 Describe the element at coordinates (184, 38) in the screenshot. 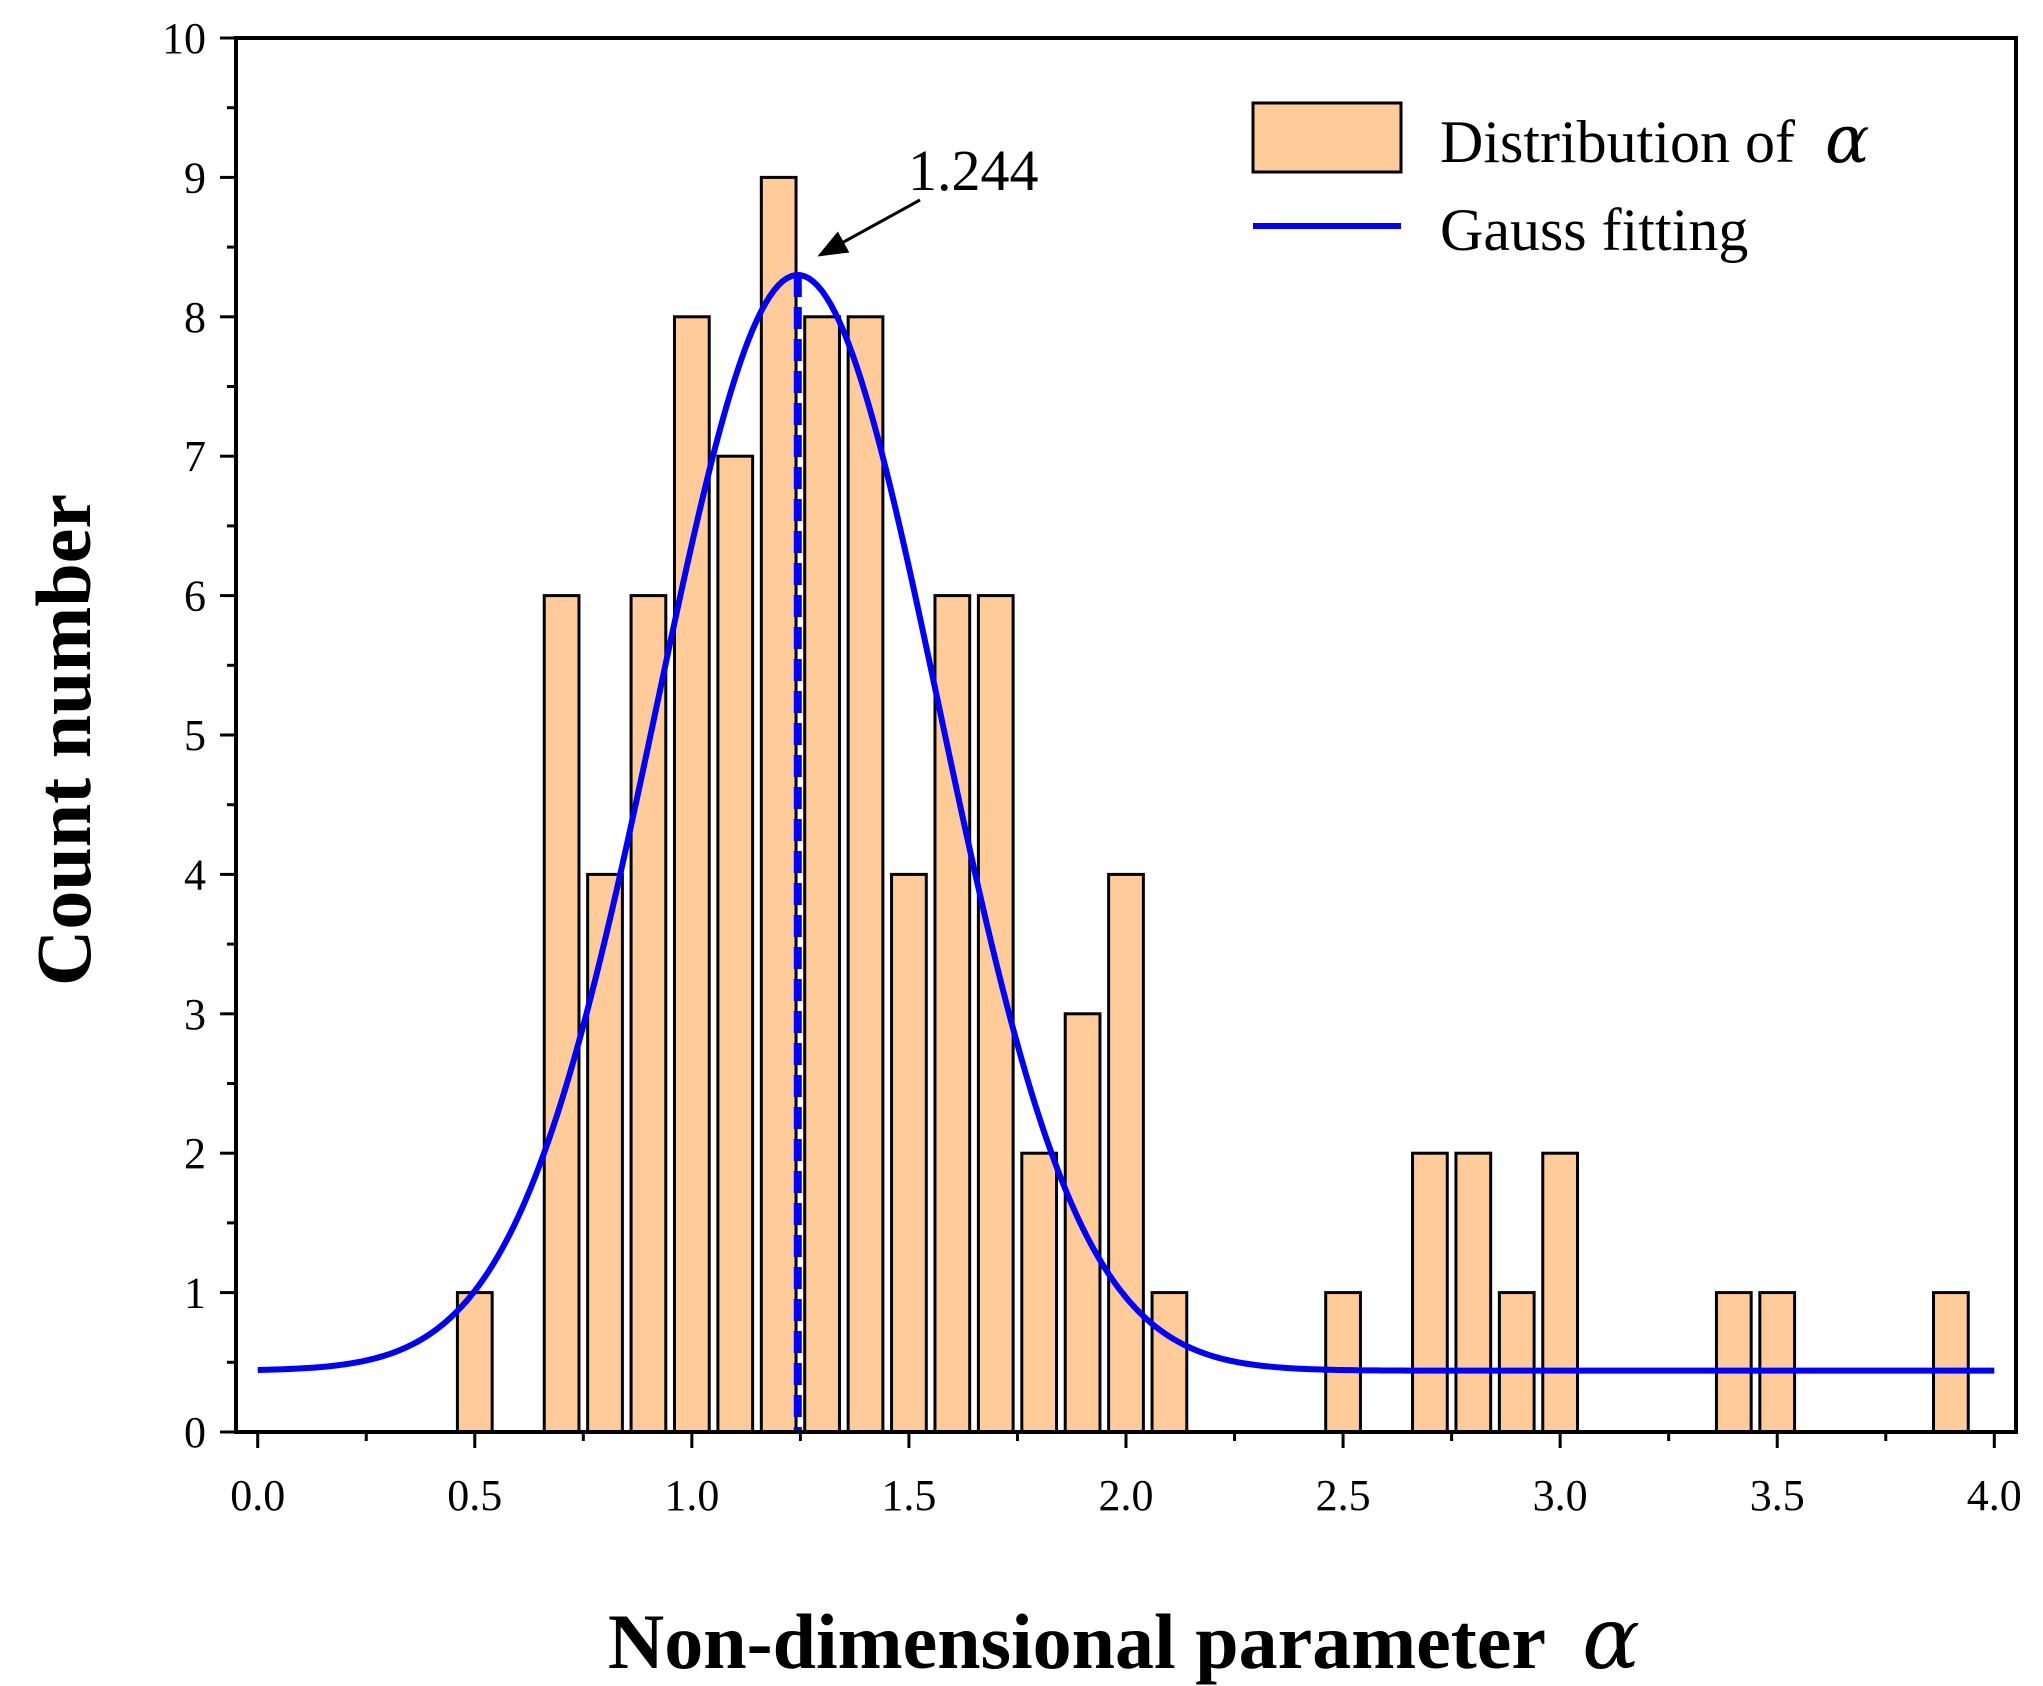

I see `y-tick-label: 10` at that location.